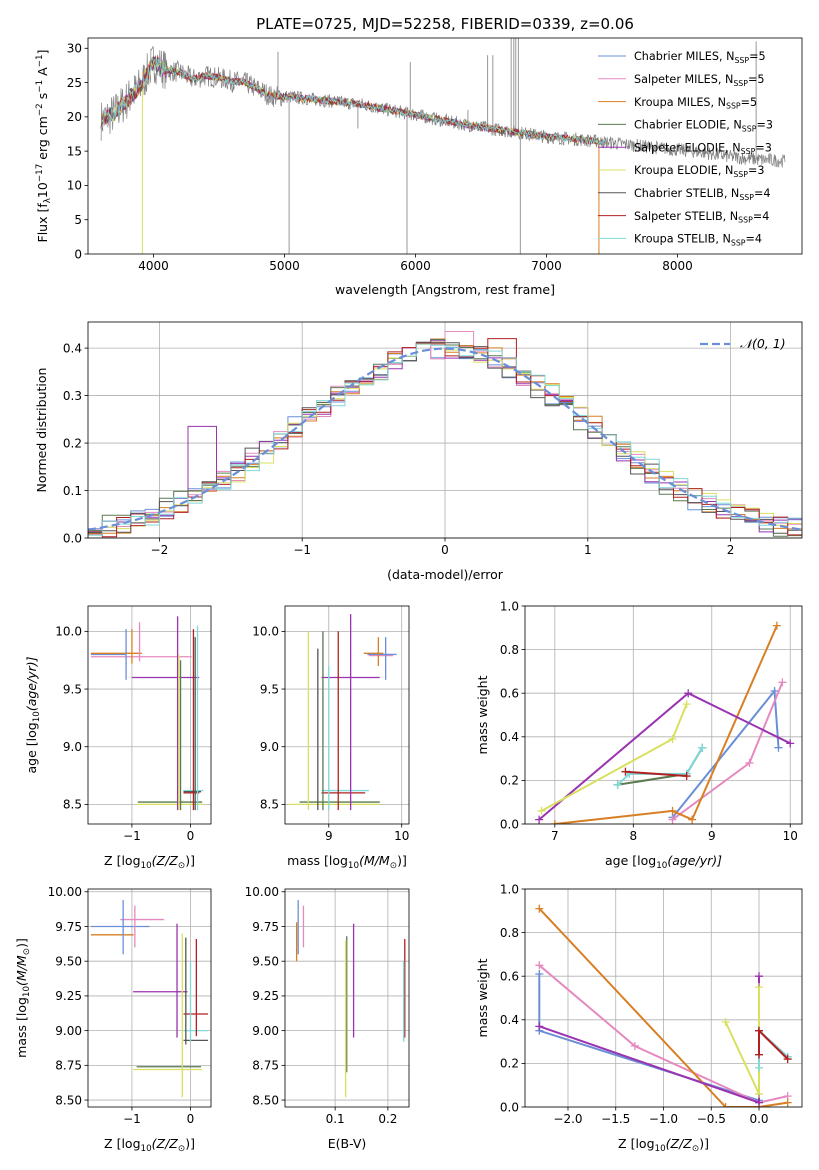  I want to click on legend-label: Kroupa MILES, NSSP=5, so click(695, 103).